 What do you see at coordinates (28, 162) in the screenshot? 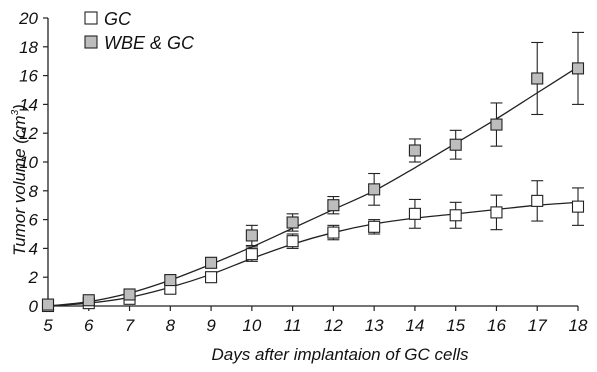
I see `y-tick-label: 10` at bounding box center [28, 162].